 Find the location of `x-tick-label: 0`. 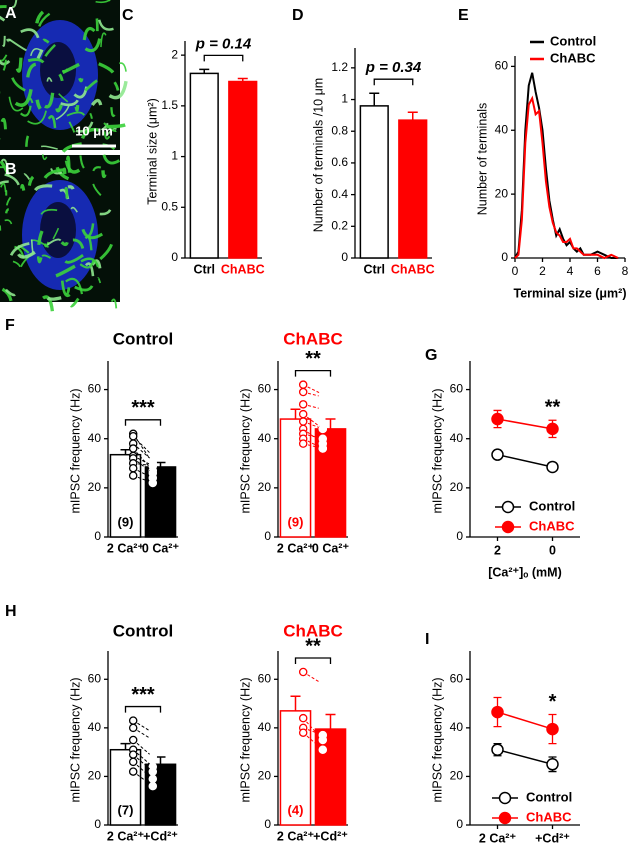

x-tick-label: 0 is located at coordinates (552, 550).